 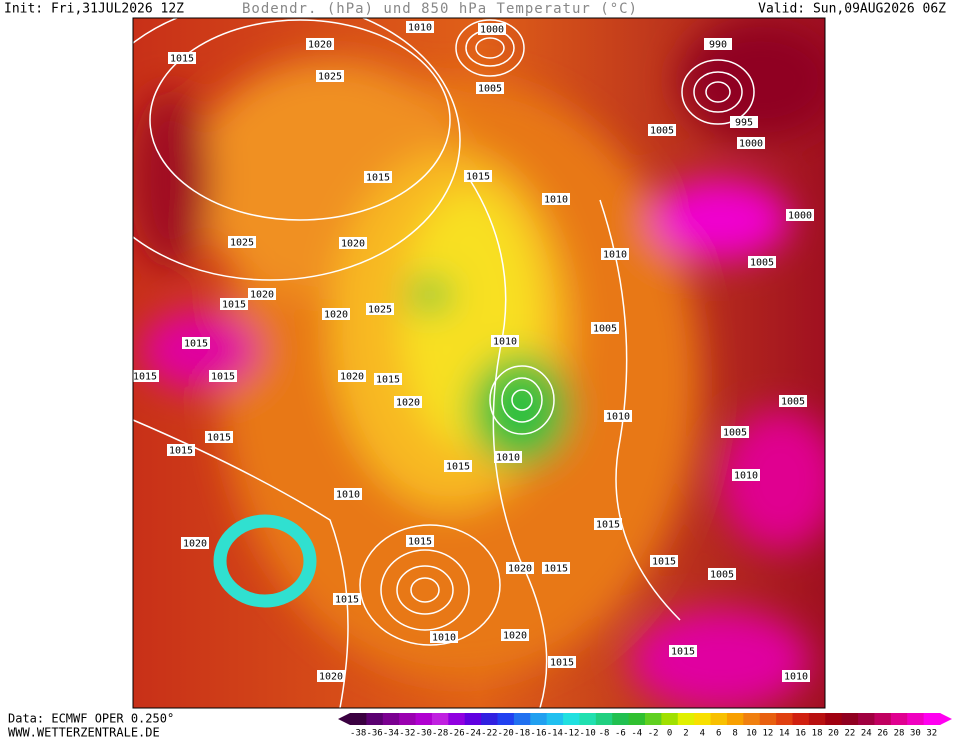 What do you see at coordinates (94, 9) in the screenshot?
I see `init-label: Init: Fri,31JUL2026 12Z` at bounding box center [94, 9].